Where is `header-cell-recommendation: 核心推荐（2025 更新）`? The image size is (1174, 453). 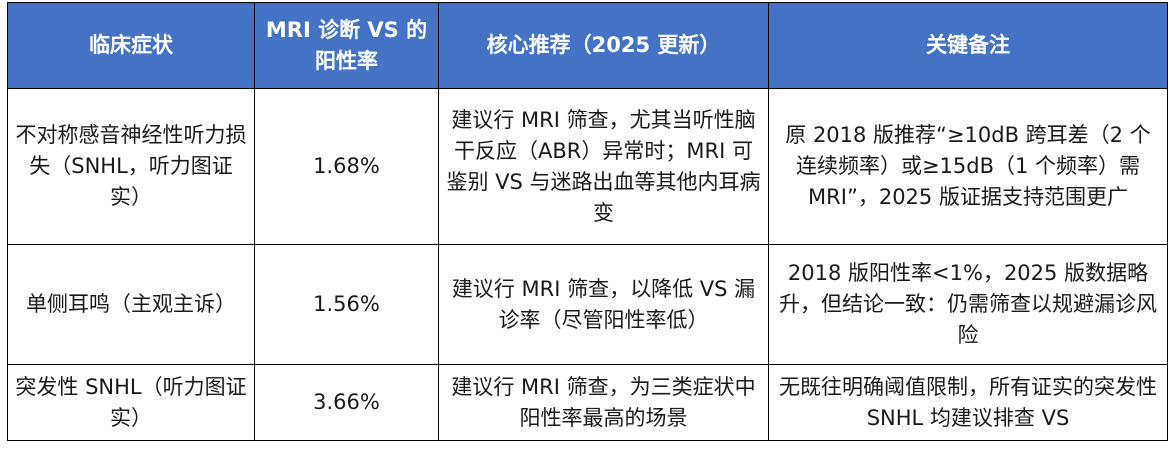 header-cell-recommendation: 核心推荐（2025 更新） is located at coordinates (603, 45).